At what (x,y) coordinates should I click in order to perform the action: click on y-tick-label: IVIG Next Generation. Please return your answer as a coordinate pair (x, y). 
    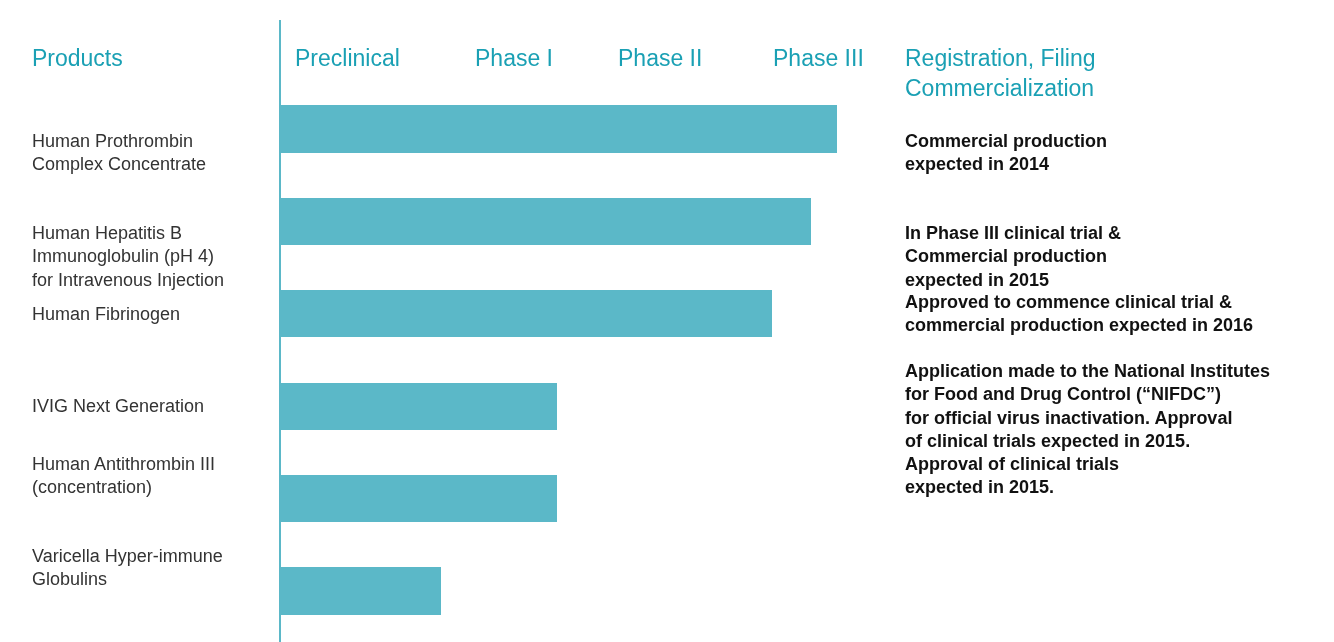
    Looking at the image, I should click on (118, 406).